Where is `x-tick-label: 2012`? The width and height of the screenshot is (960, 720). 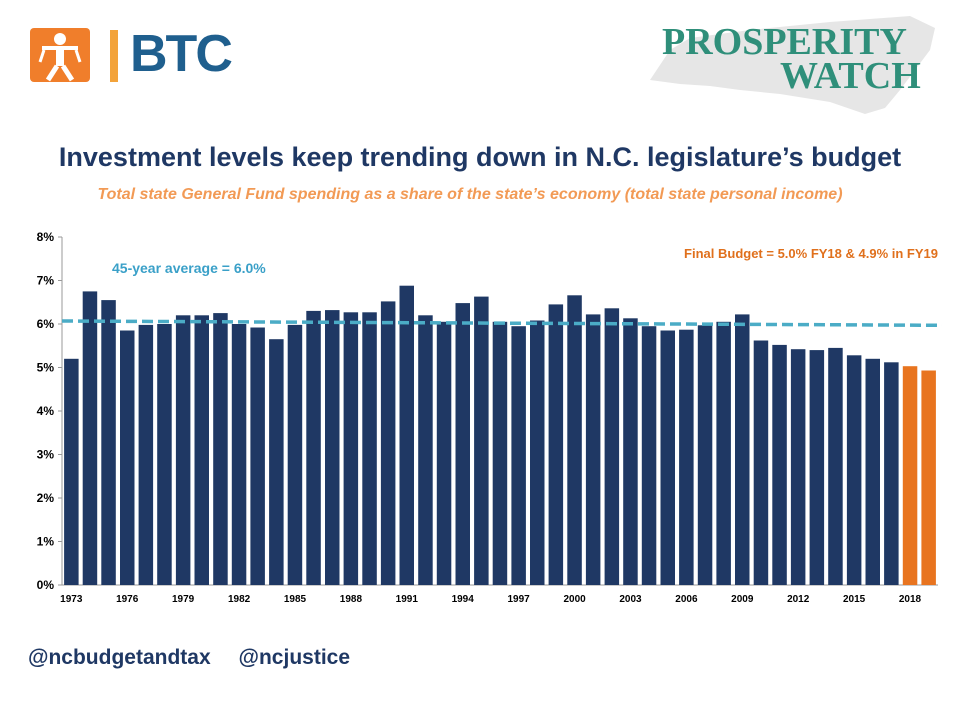 x-tick-label: 2012 is located at coordinates (798, 599).